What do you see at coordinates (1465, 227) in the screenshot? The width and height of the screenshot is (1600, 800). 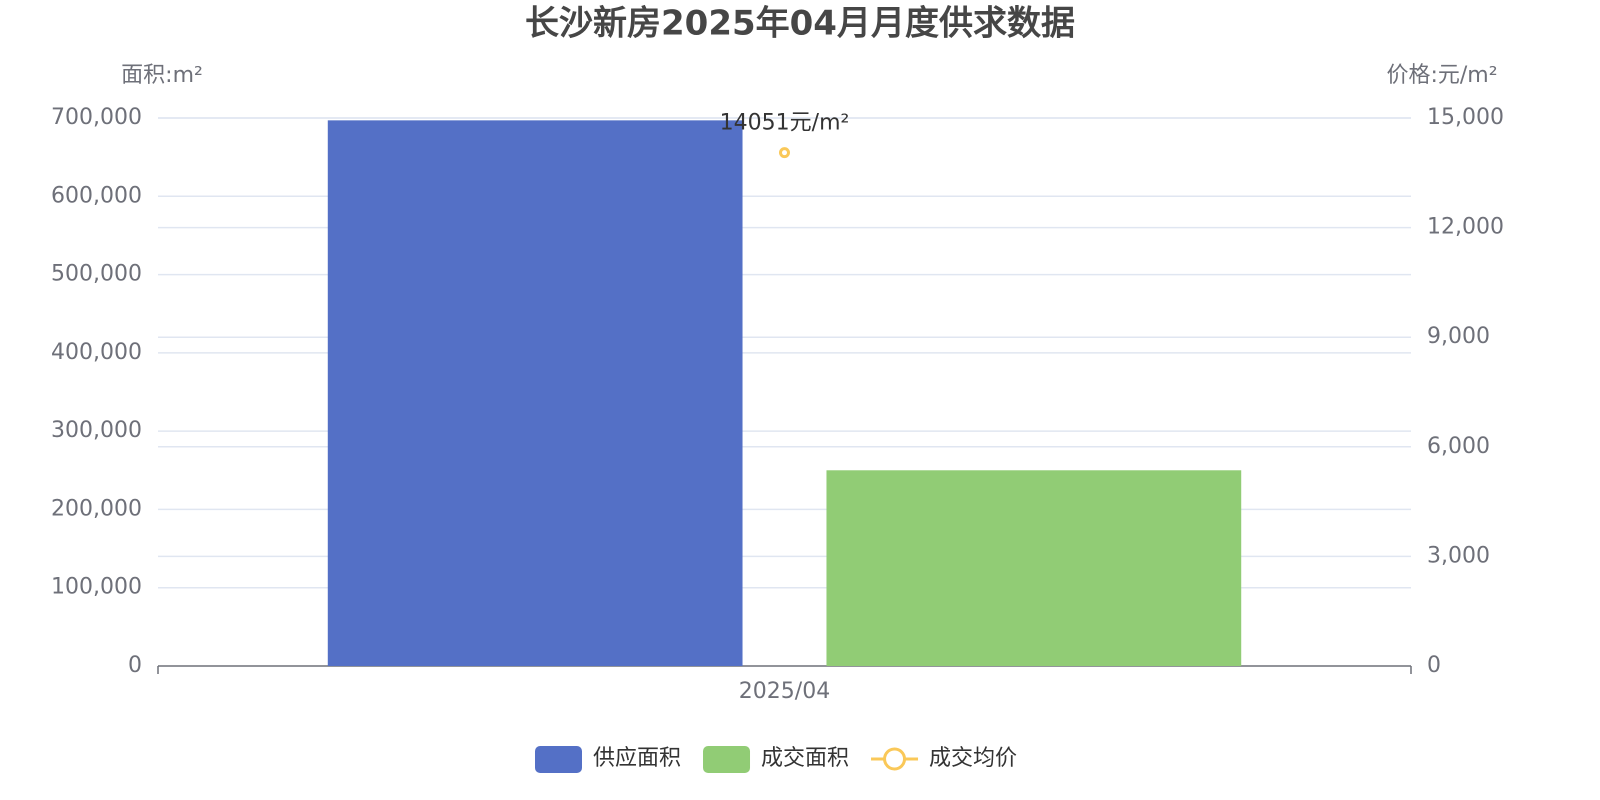 I see `y2-tick-label: 12,000` at bounding box center [1465, 227].